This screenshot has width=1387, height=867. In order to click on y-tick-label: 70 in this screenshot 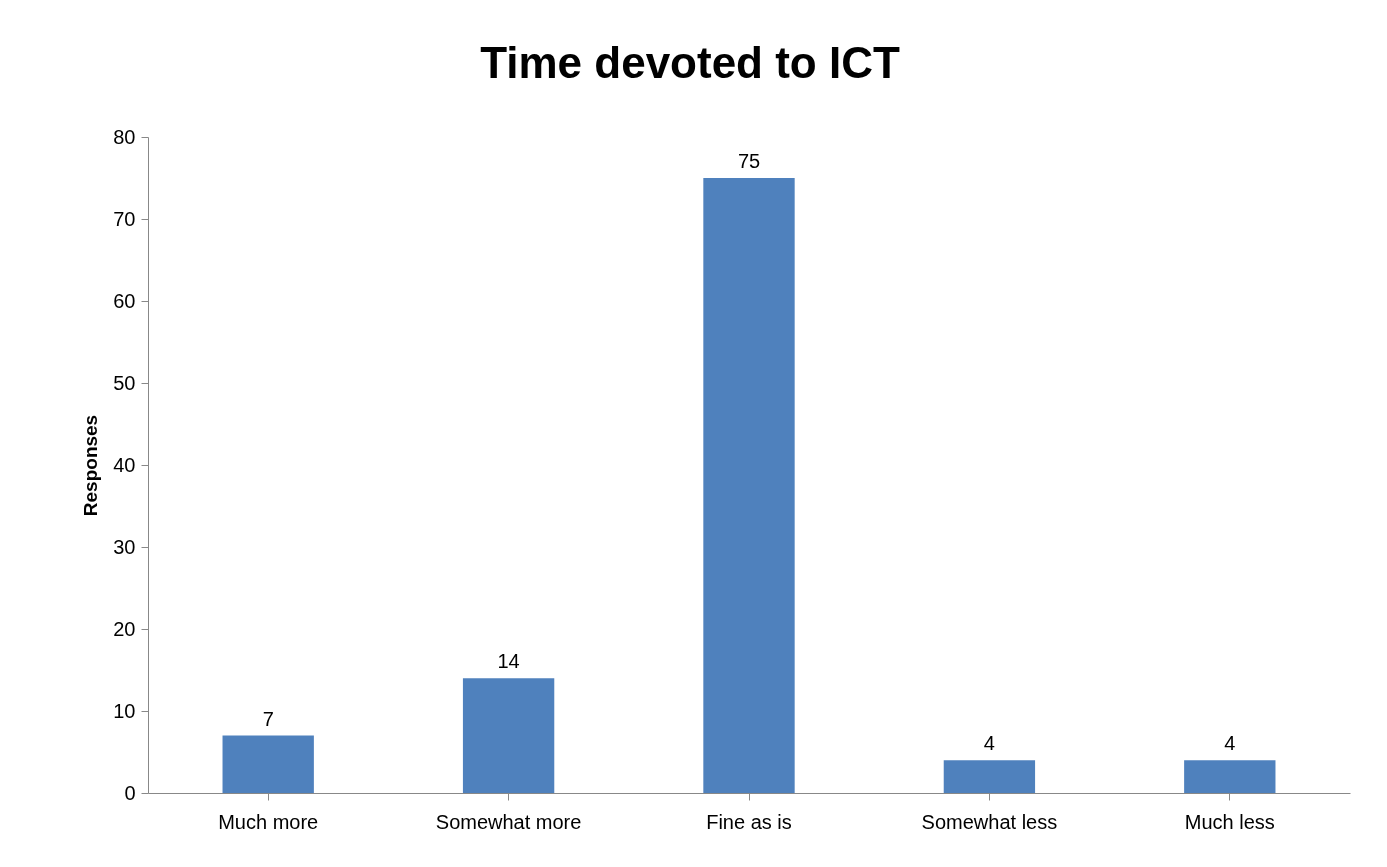, I will do `click(124, 218)`.